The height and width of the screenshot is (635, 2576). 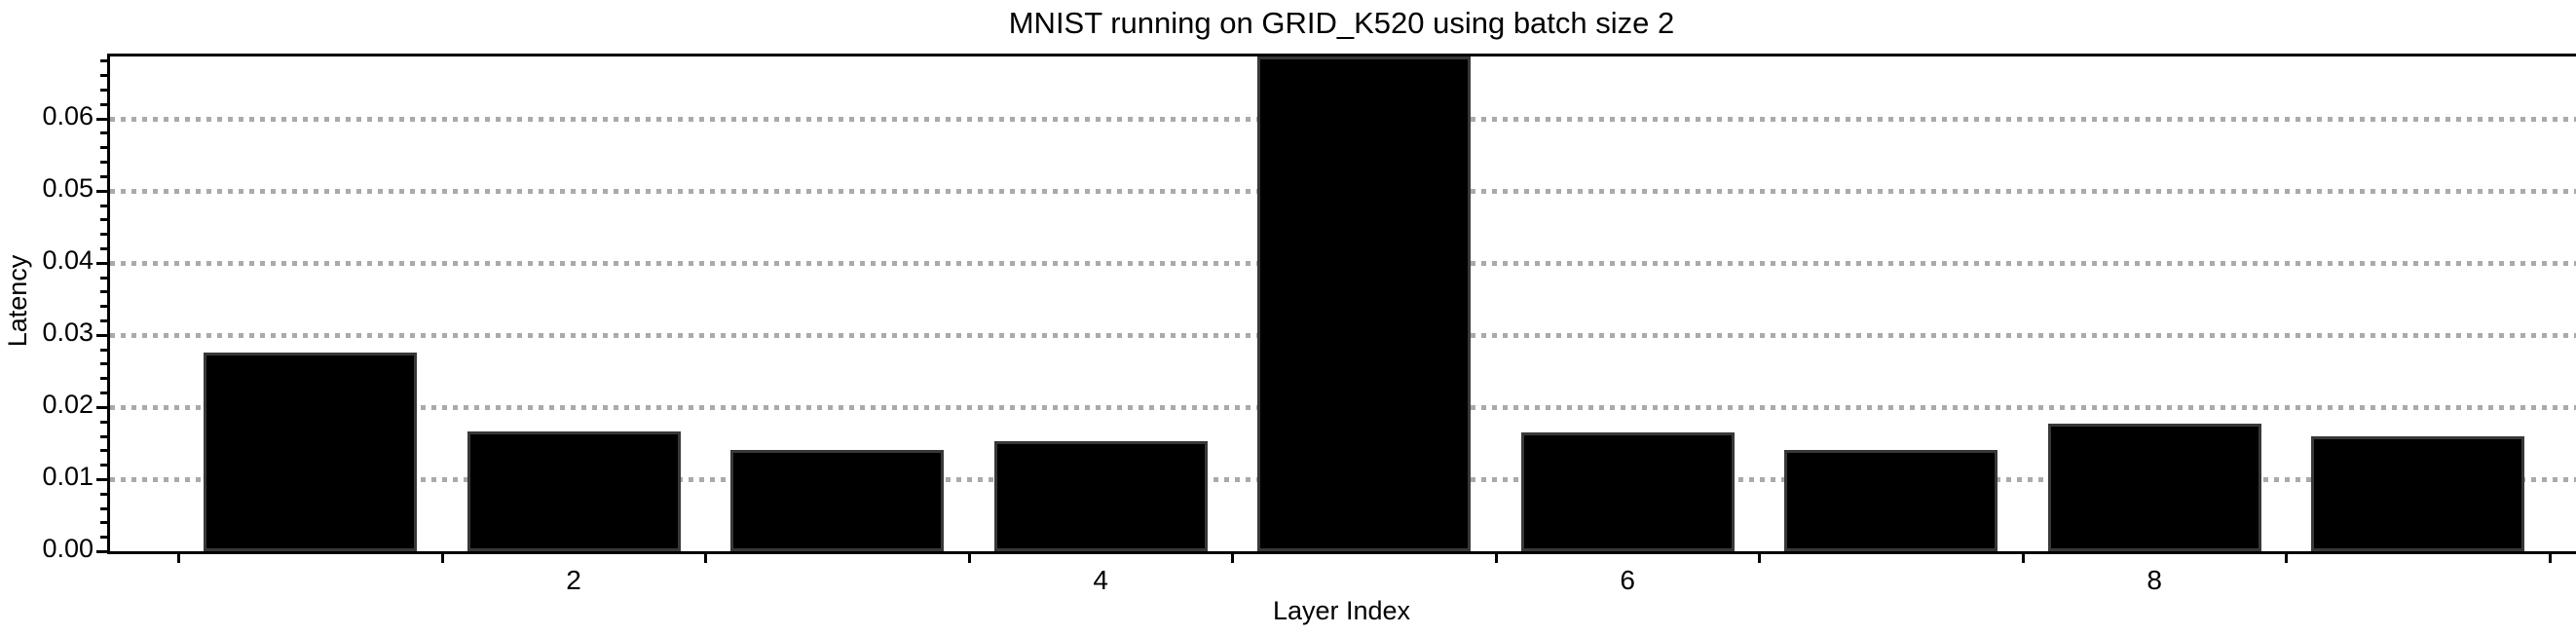 What do you see at coordinates (2154, 580) in the screenshot?
I see `x-tick-label: 8` at bounding box center [2154, 580].